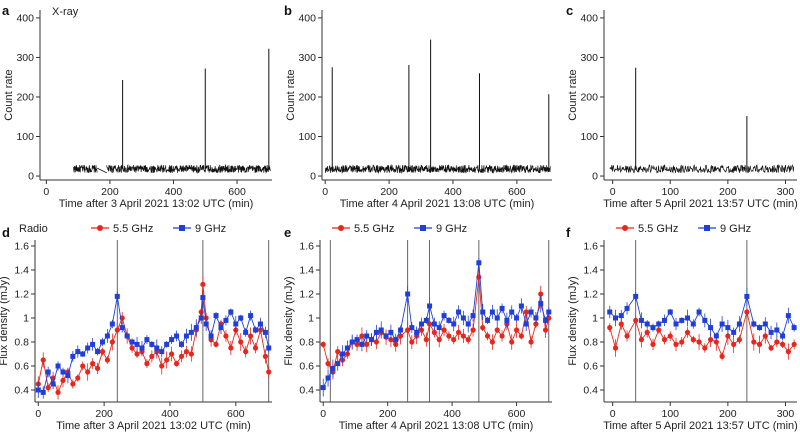 The width and height of the screenshot is (800, 437). Describe the element at coordinates (289, 320) in the screenshot. I see `y-axis-label: Flux density (mJy)` at that location.